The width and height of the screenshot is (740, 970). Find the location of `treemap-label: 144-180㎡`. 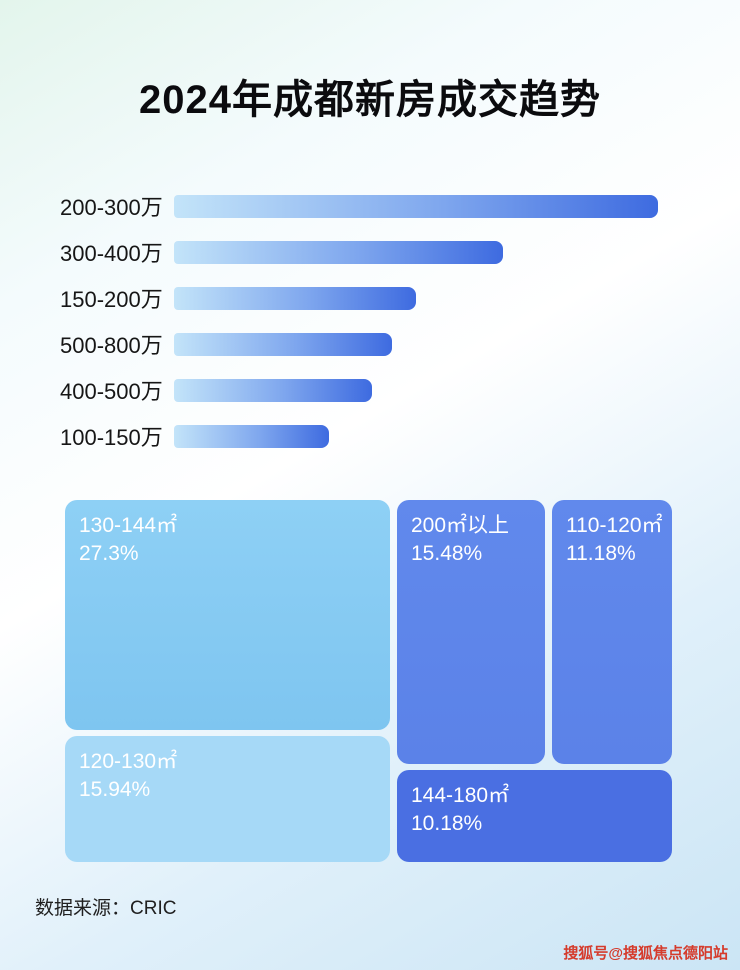

treemap-label: 144-180㎡ is located at coordinates (460, 795).